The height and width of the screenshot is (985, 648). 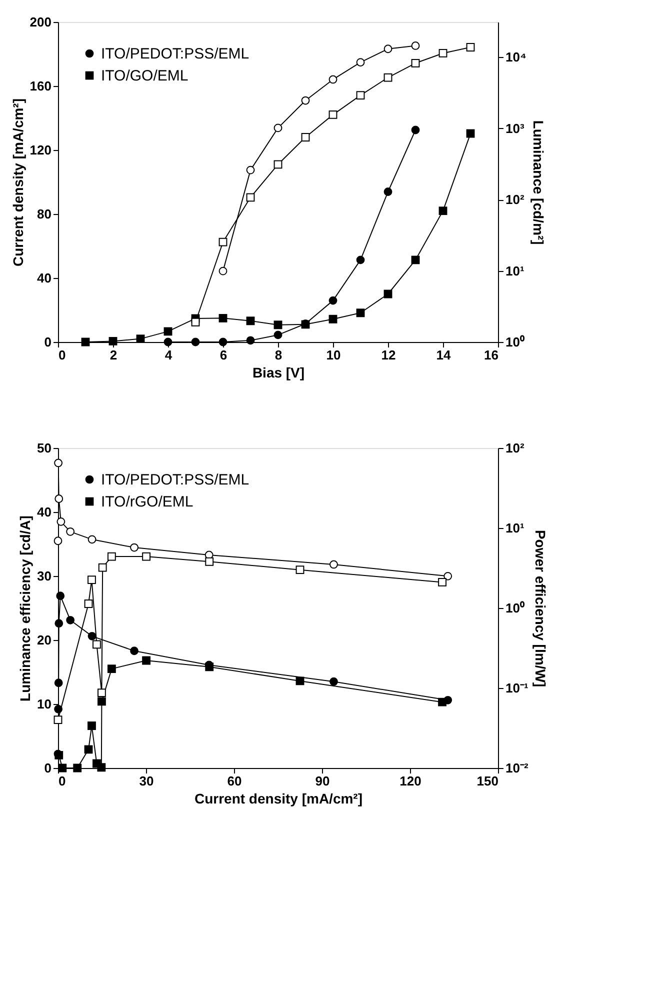 I want to click on y-tick-label: 160, so click(x=41, y=86).